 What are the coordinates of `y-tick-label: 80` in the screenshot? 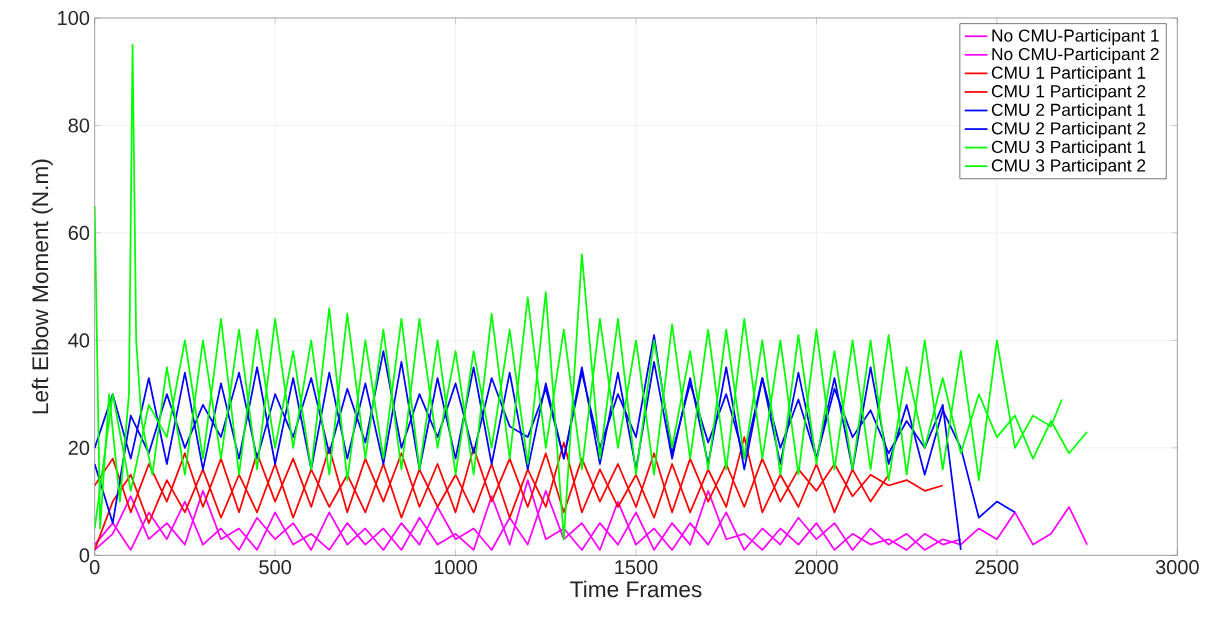 It's located at (79, 125).